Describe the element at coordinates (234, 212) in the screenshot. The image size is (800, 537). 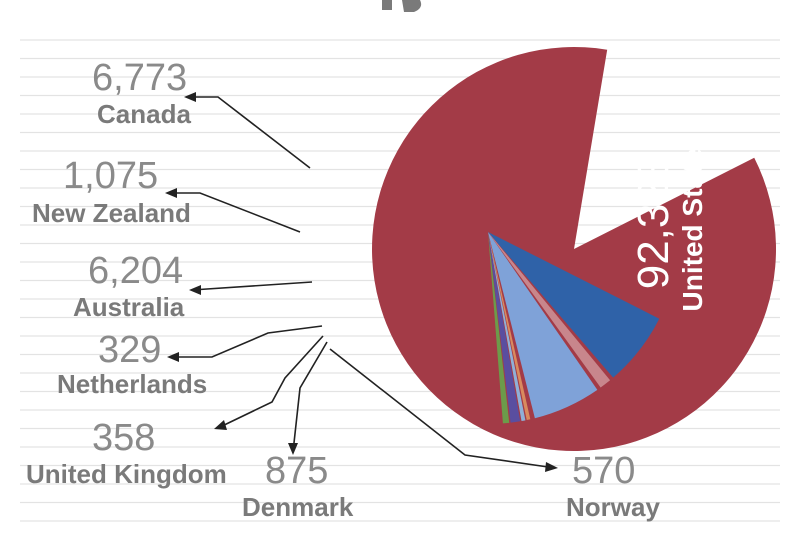
I see `leader-new-zealand` at that location.